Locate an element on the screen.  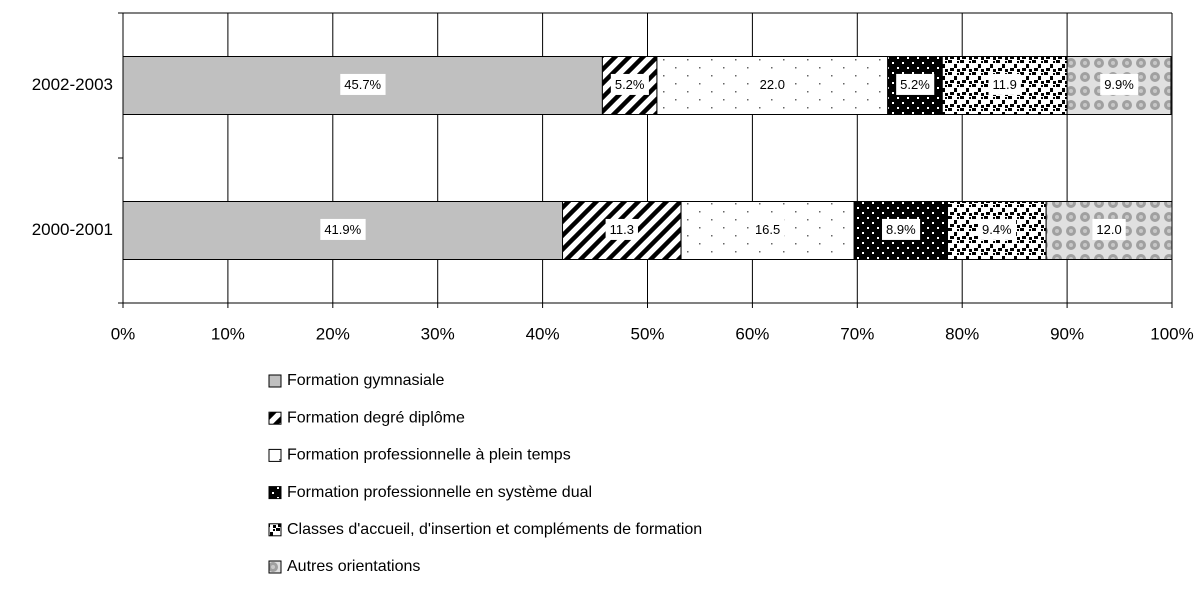
value-label: 16.5 is located at coordinates (767, 229).